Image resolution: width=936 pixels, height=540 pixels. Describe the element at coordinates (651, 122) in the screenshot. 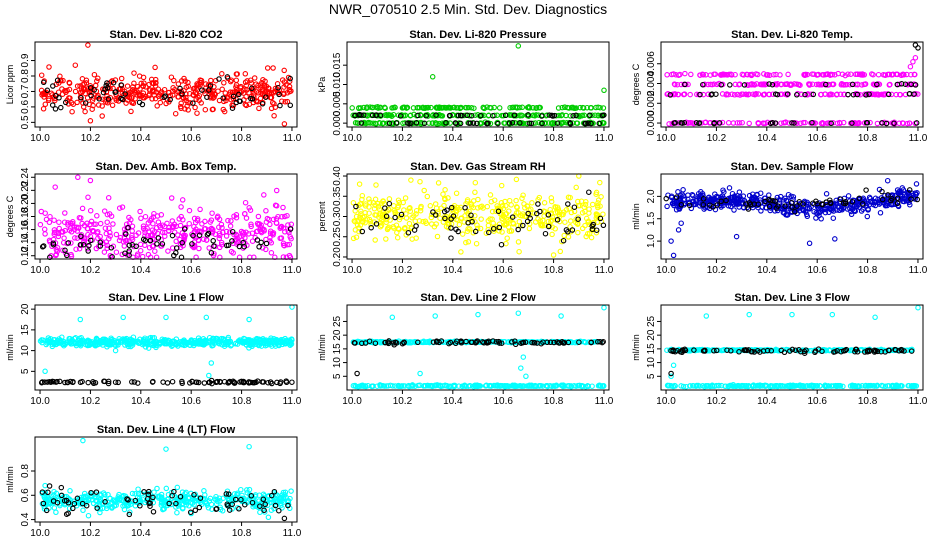

I see `y-tick-label: 0.000` at that location.